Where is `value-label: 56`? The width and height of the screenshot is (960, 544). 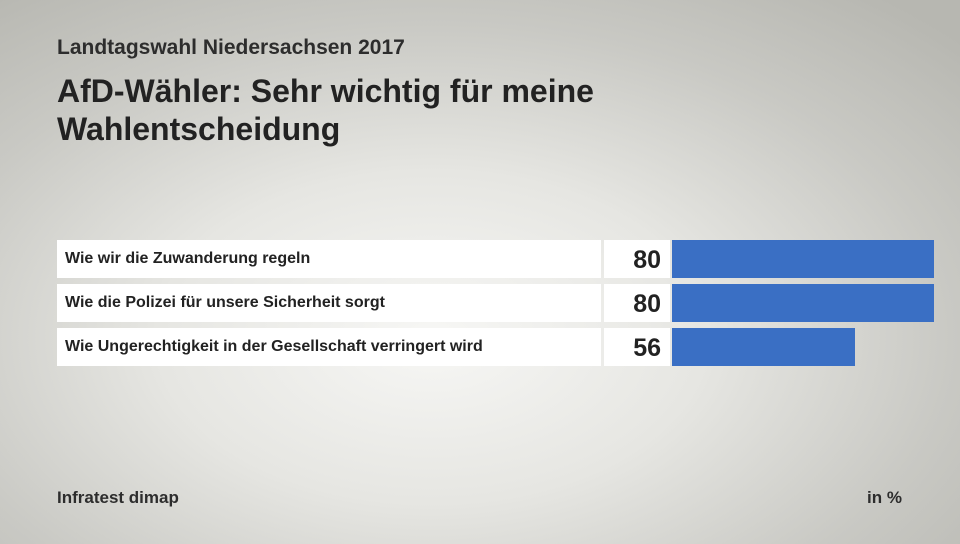
value-label: 56 is located at coordinates (637, 347).